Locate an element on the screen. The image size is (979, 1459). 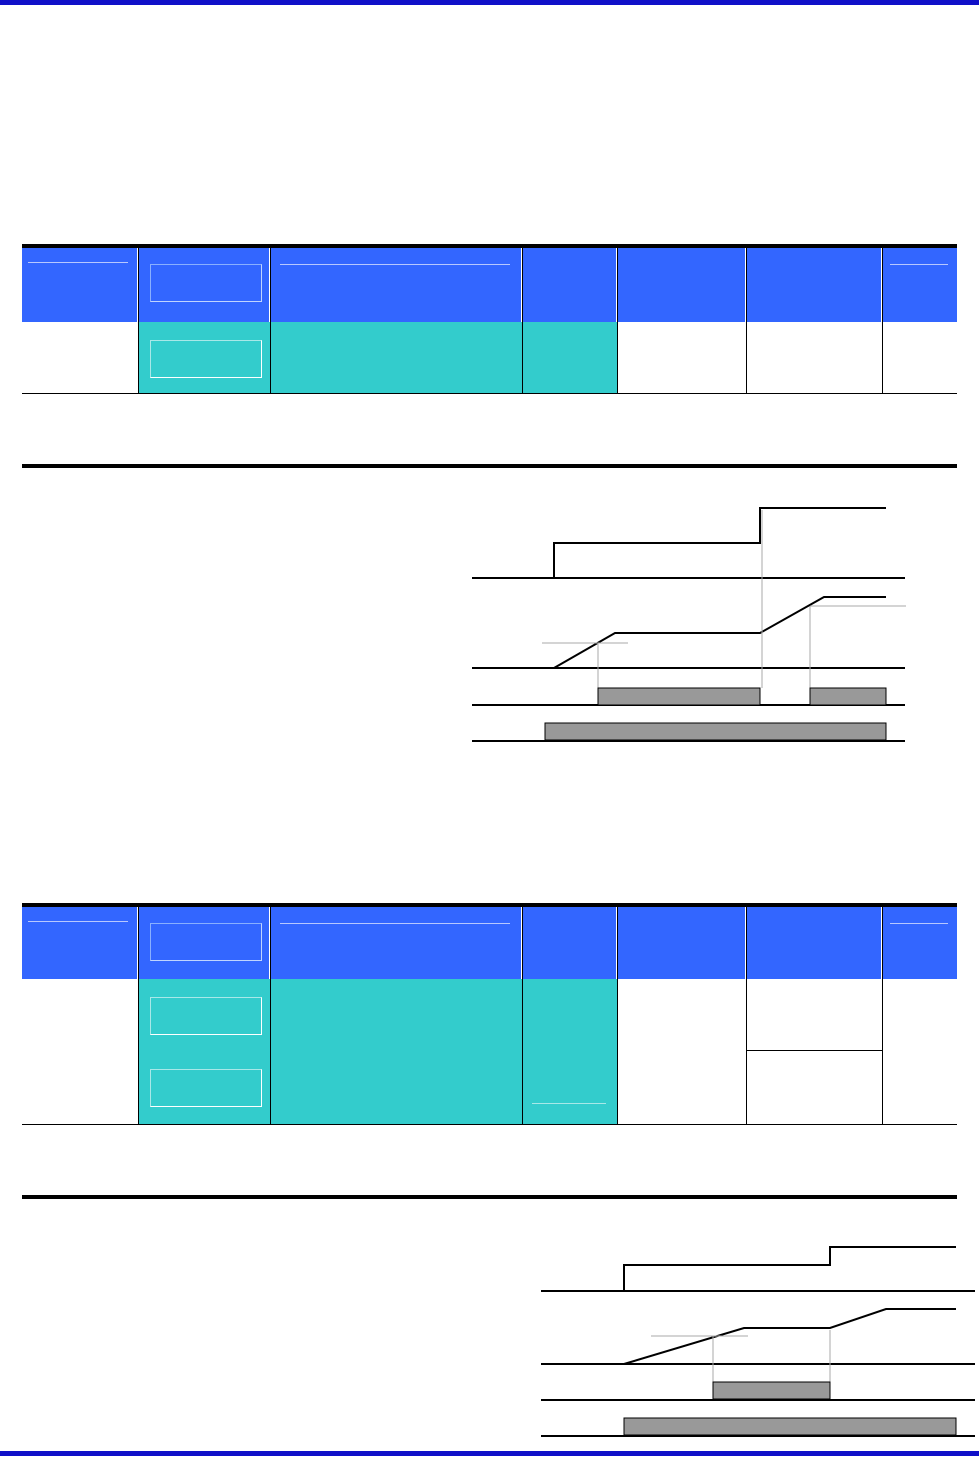
diagram-2-baselines is located at coordinates (758, 1363).